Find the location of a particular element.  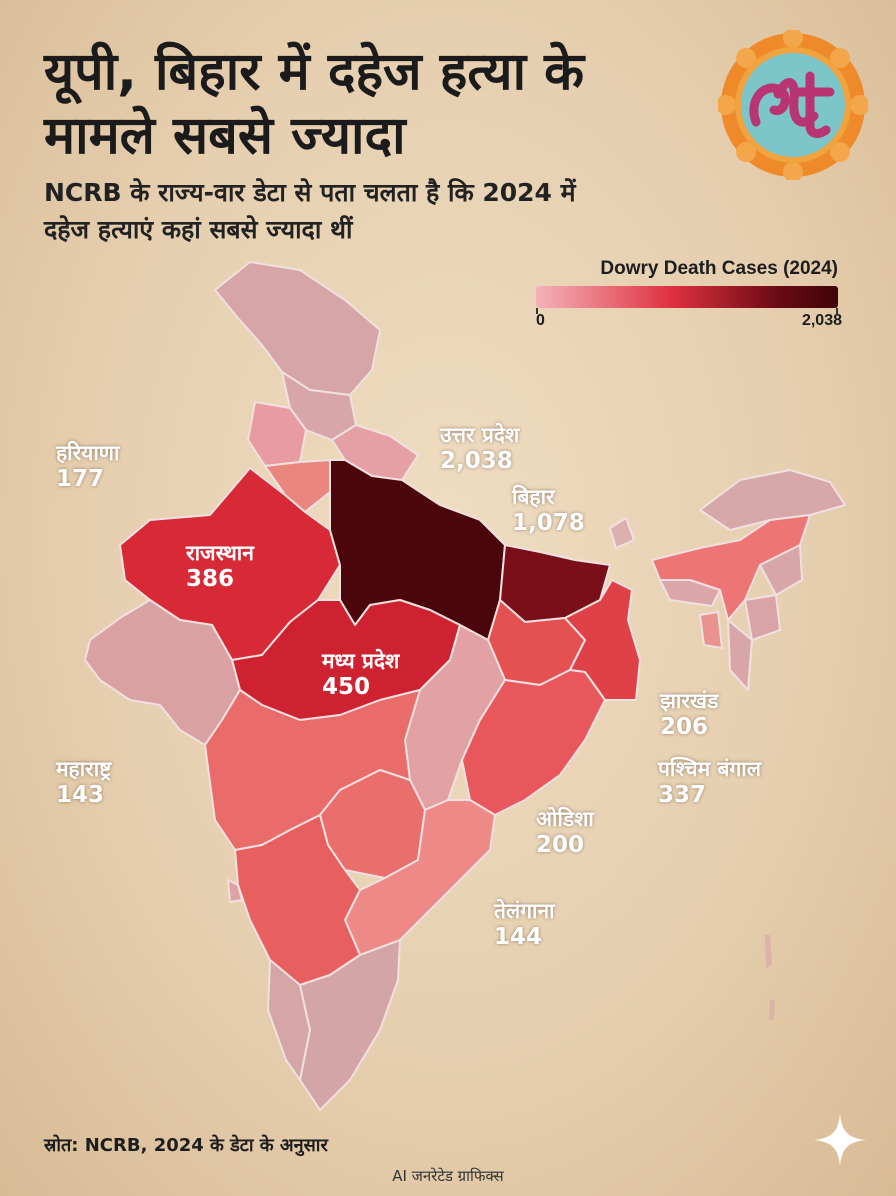

legend-gradient-bar is located at coordinates (687, 297).